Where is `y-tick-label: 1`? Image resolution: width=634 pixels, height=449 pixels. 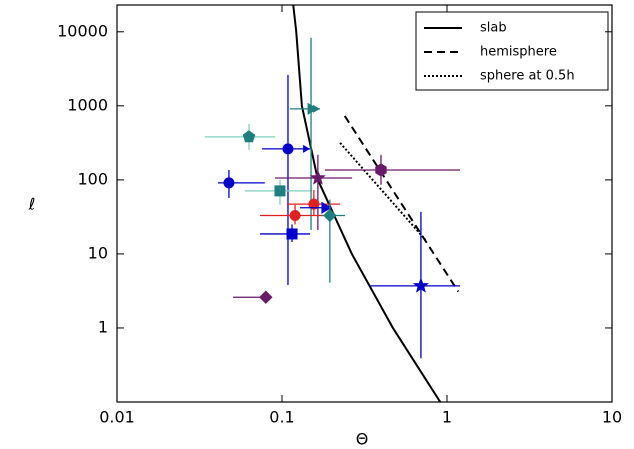 y-tick-label: 1 is located at coordinates (103, 326).